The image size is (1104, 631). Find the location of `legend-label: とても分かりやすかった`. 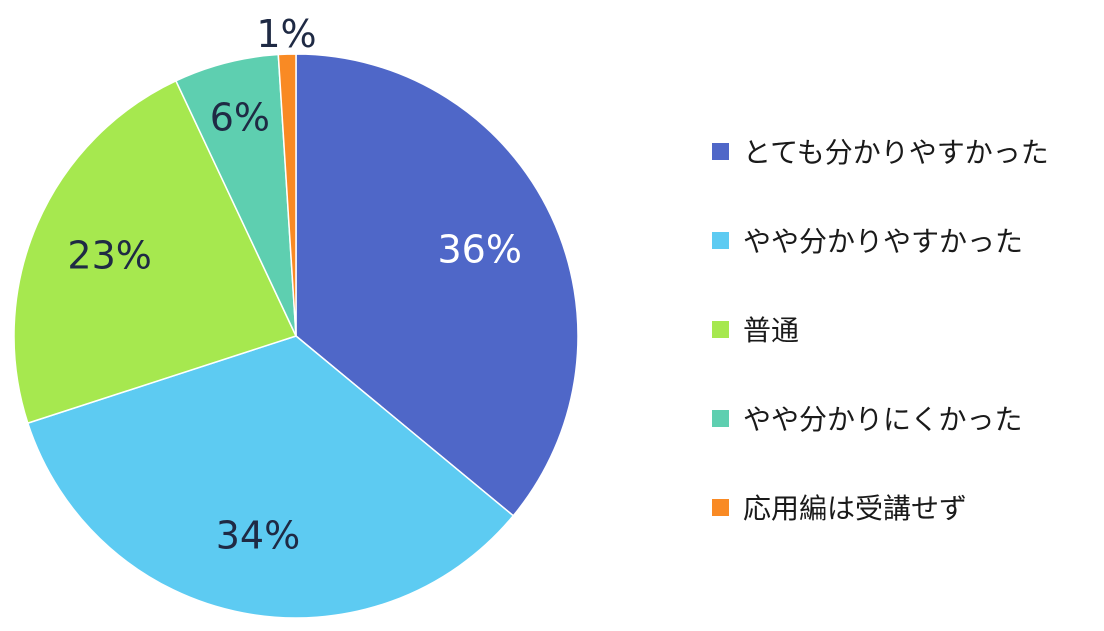

legend-label: とても分かりやすかった is located at coordinates (896, 152).